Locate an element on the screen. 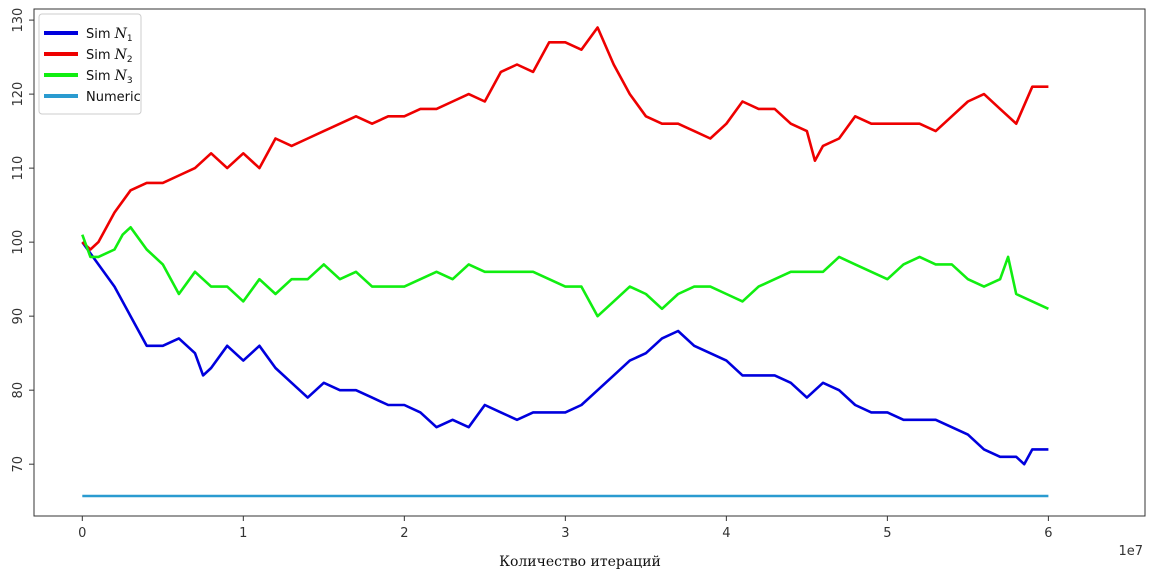  y-axis: 70 80 90 100 110 120 130 is located at coordinates (22, 240).